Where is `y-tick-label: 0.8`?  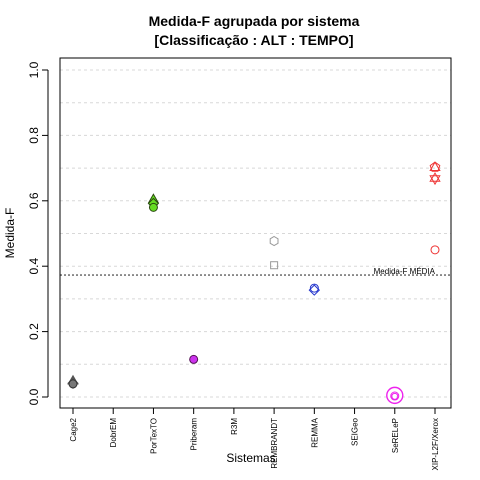
y-tick-label: 0.8 is located at coordinates (34, 135).